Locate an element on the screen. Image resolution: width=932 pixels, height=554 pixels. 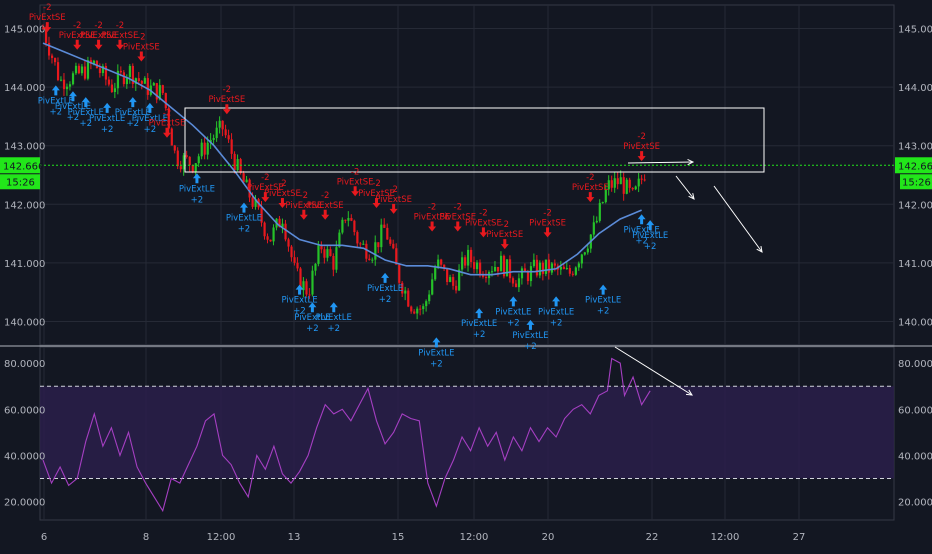
resistance-zone-box is located at coordinates (474, 140).